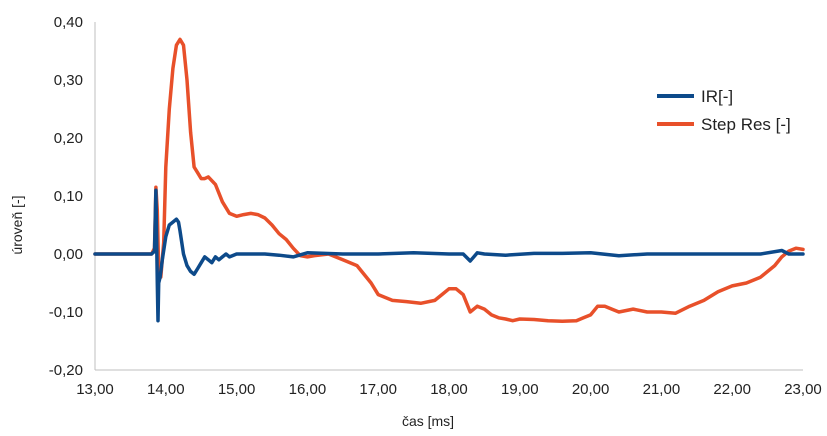 Image resolution: width=827 pixels, height=436 pixels. I want to click on x-tick-label: 22,00, so click(732, 389).